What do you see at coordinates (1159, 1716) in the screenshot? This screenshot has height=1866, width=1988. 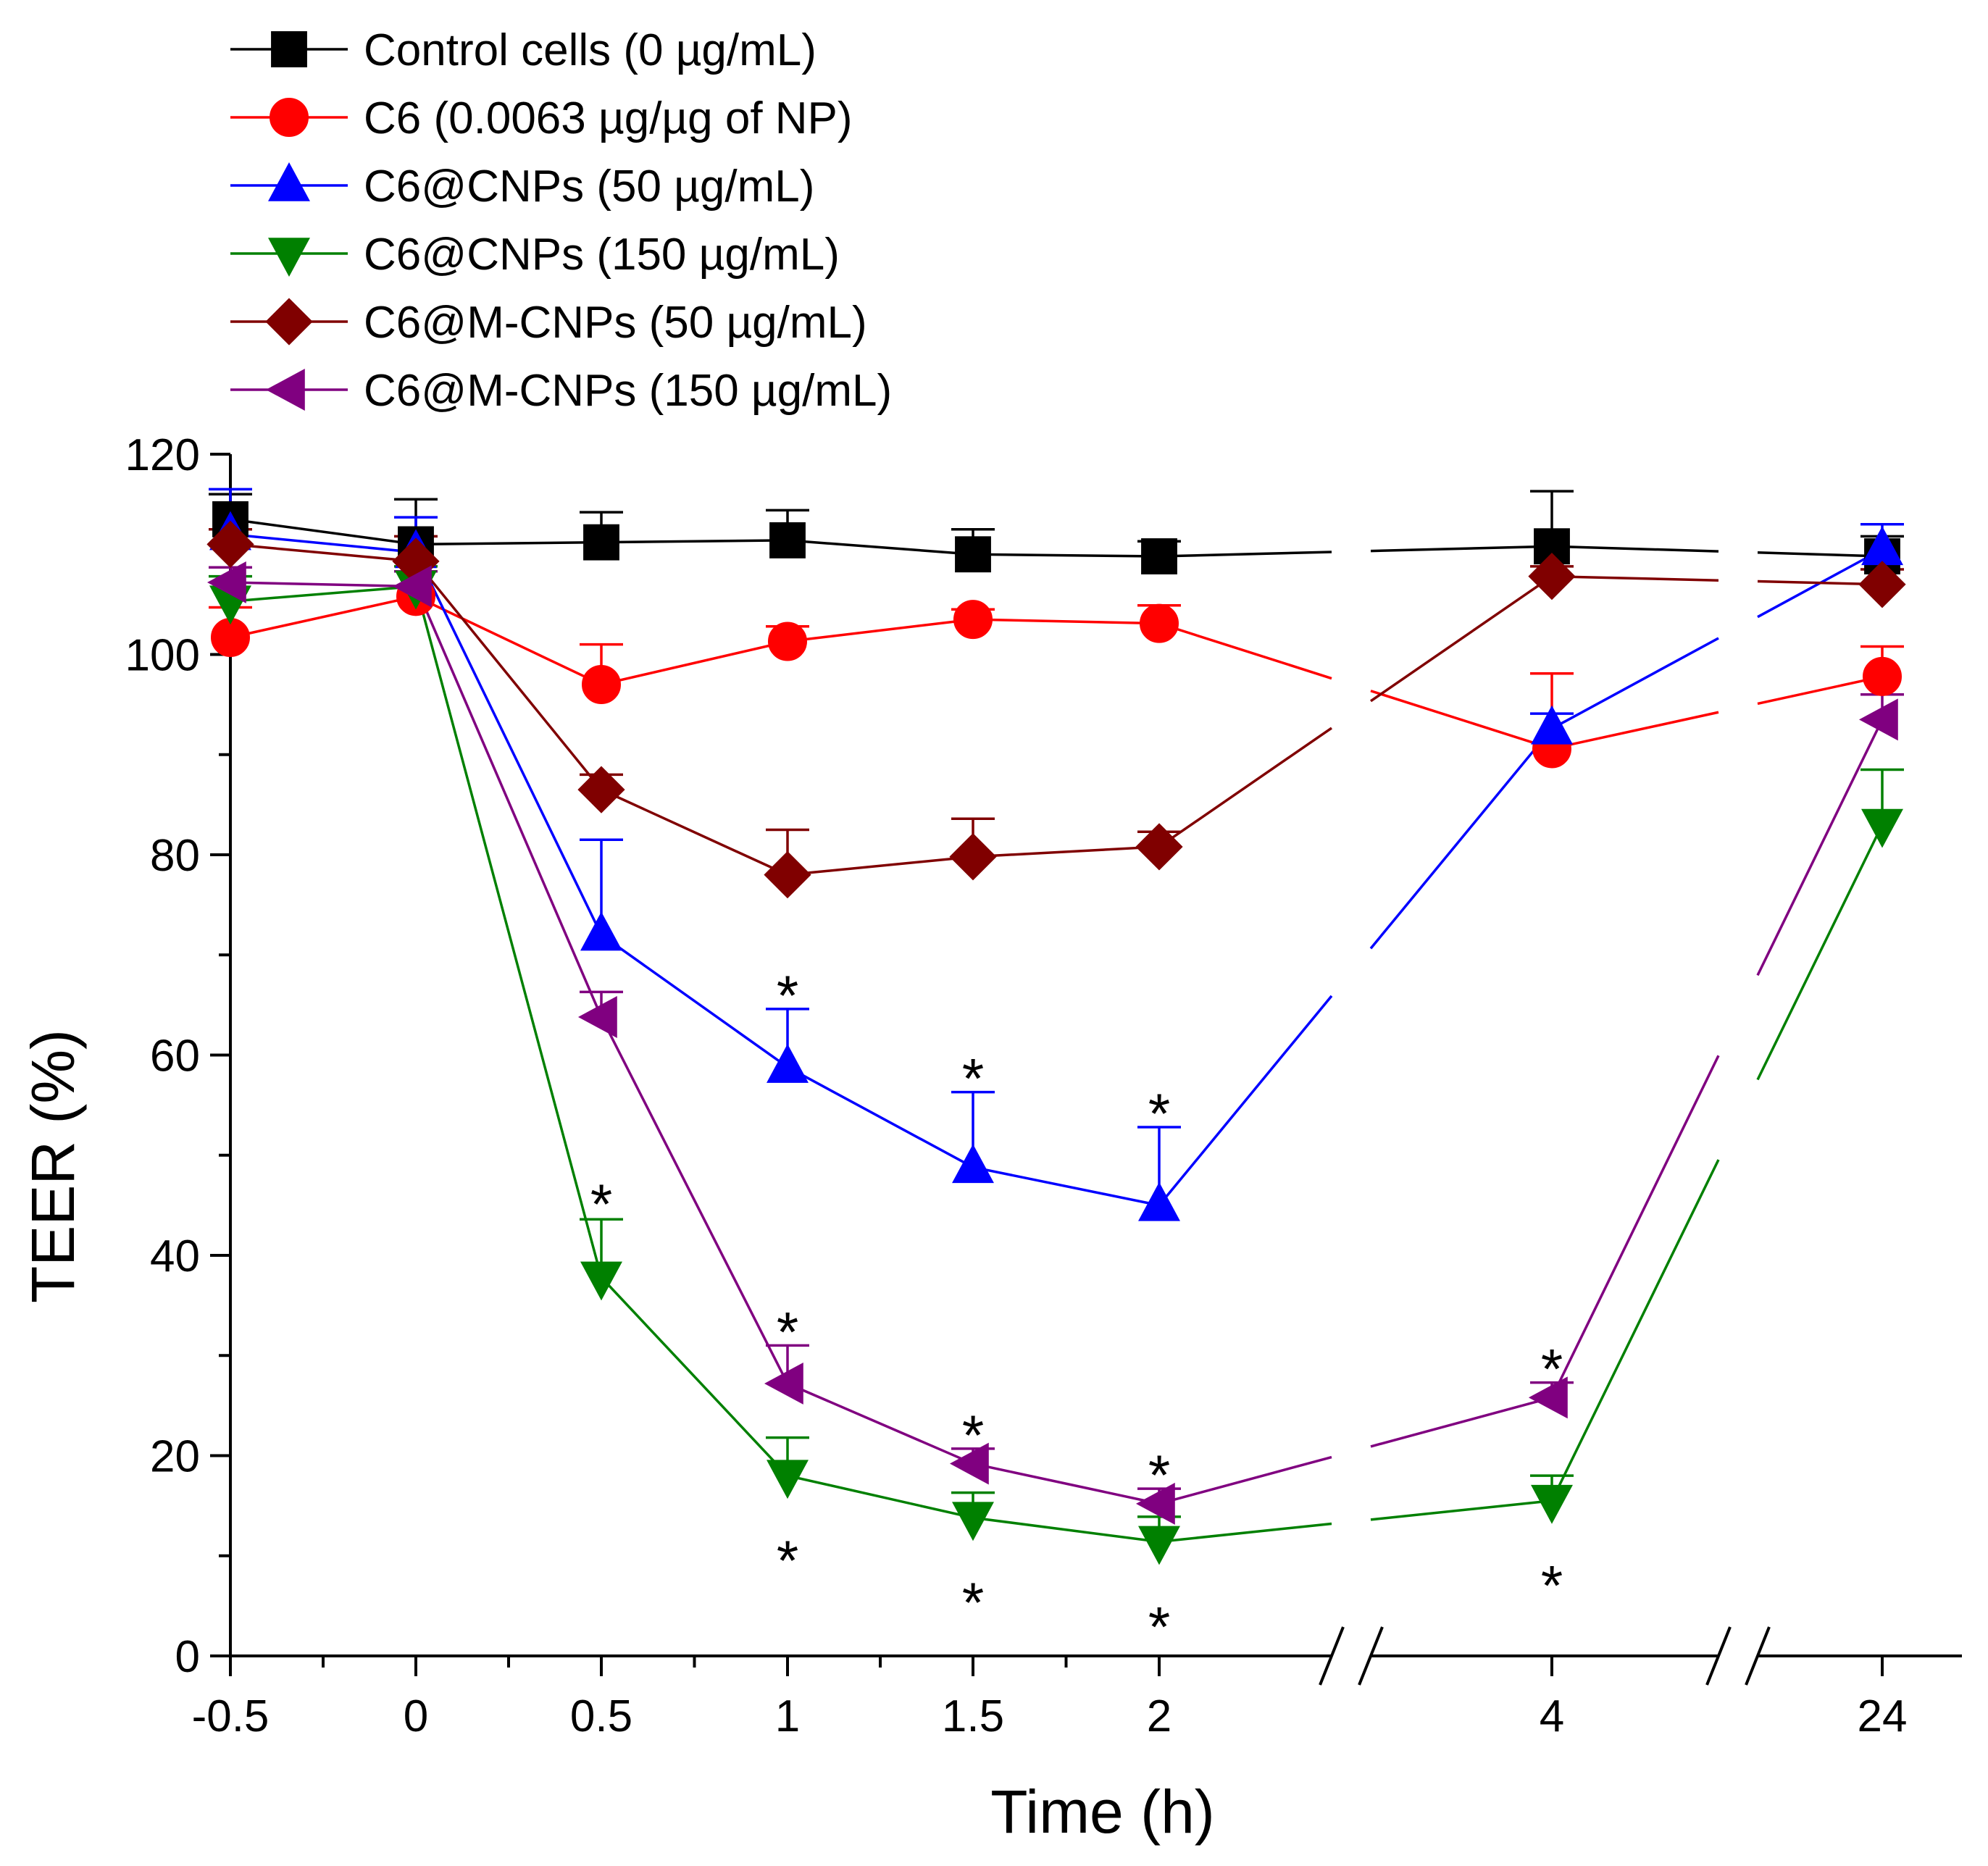 I see `x-tick-label: 2` at bounding box center [1159, 1716].